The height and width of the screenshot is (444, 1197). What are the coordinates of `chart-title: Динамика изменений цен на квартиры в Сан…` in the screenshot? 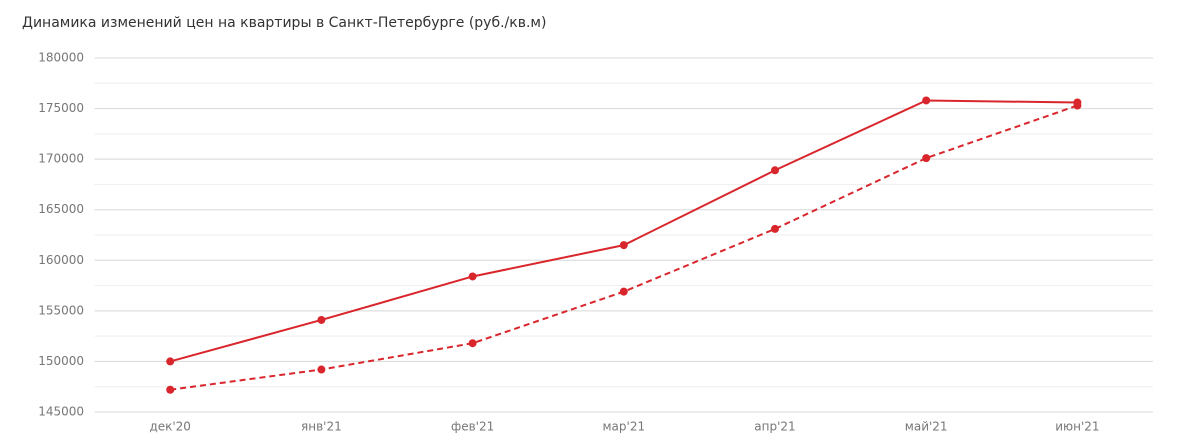 It's located at (284, 23).